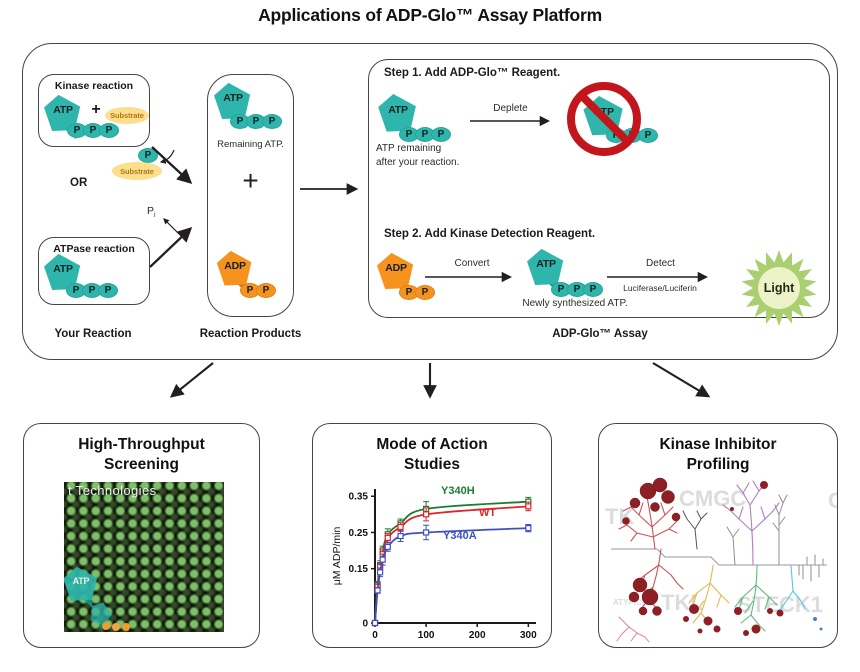  Describe the element at coordinates (94, 86) in the screenshot. I see `kinase-reaction-title: Kinase reaction` at that location.